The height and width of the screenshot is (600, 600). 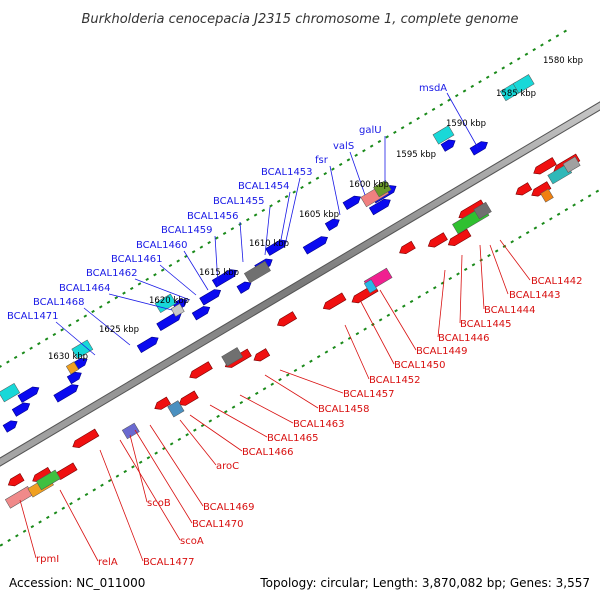 I want to click on gene-label: msdA, so click(x=433, y=88).